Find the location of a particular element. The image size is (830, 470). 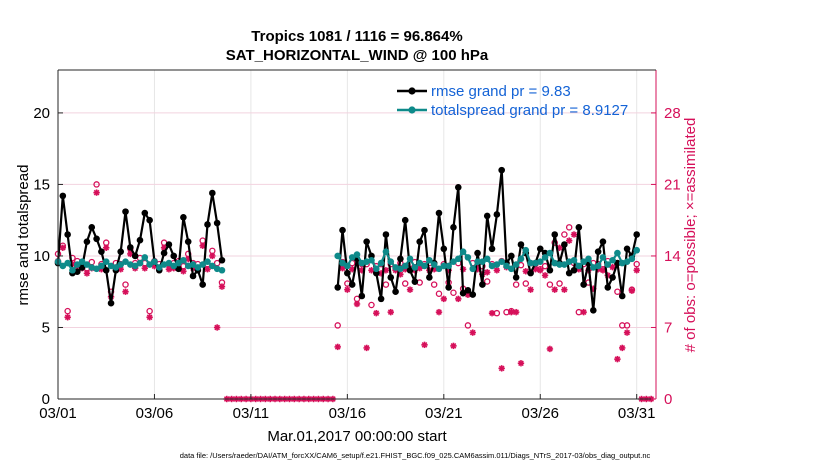

y-tick-label: 10 is located at coordinates (41, 256).